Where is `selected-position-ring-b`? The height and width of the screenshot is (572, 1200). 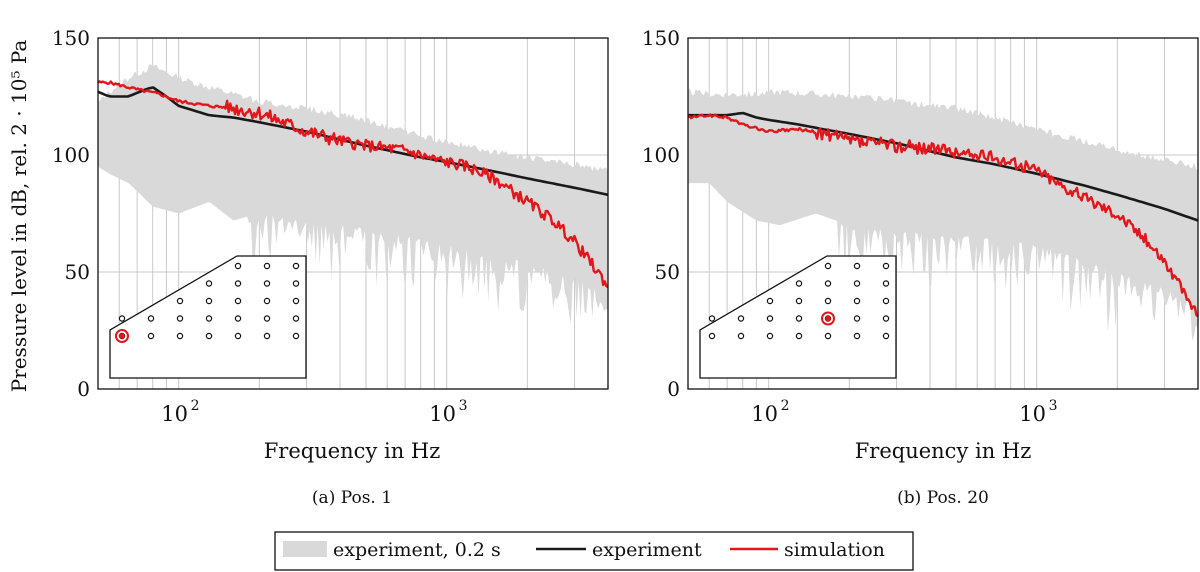
selected-position-ring-b is located at coordinates (828, 318).